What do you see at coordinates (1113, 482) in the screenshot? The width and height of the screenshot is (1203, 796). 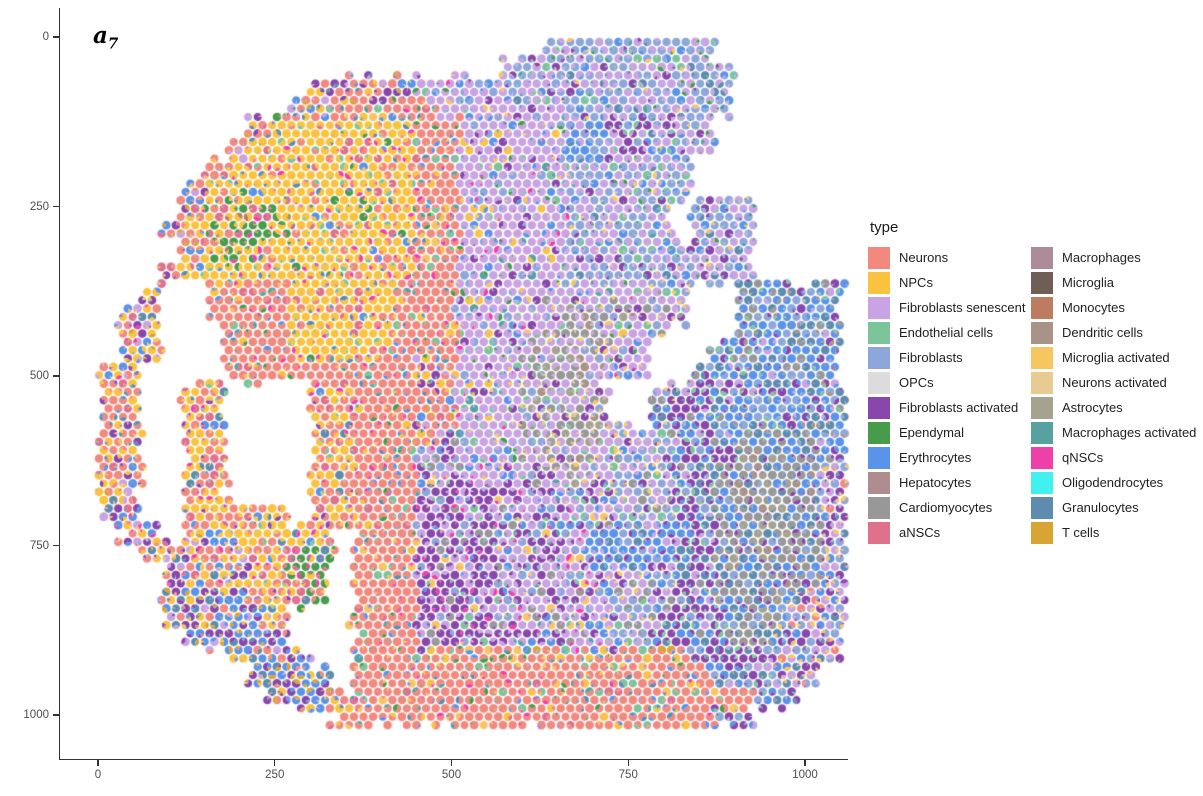 I see `legend-label: Oligodendrocytes` at bounding box center [1113, 482].